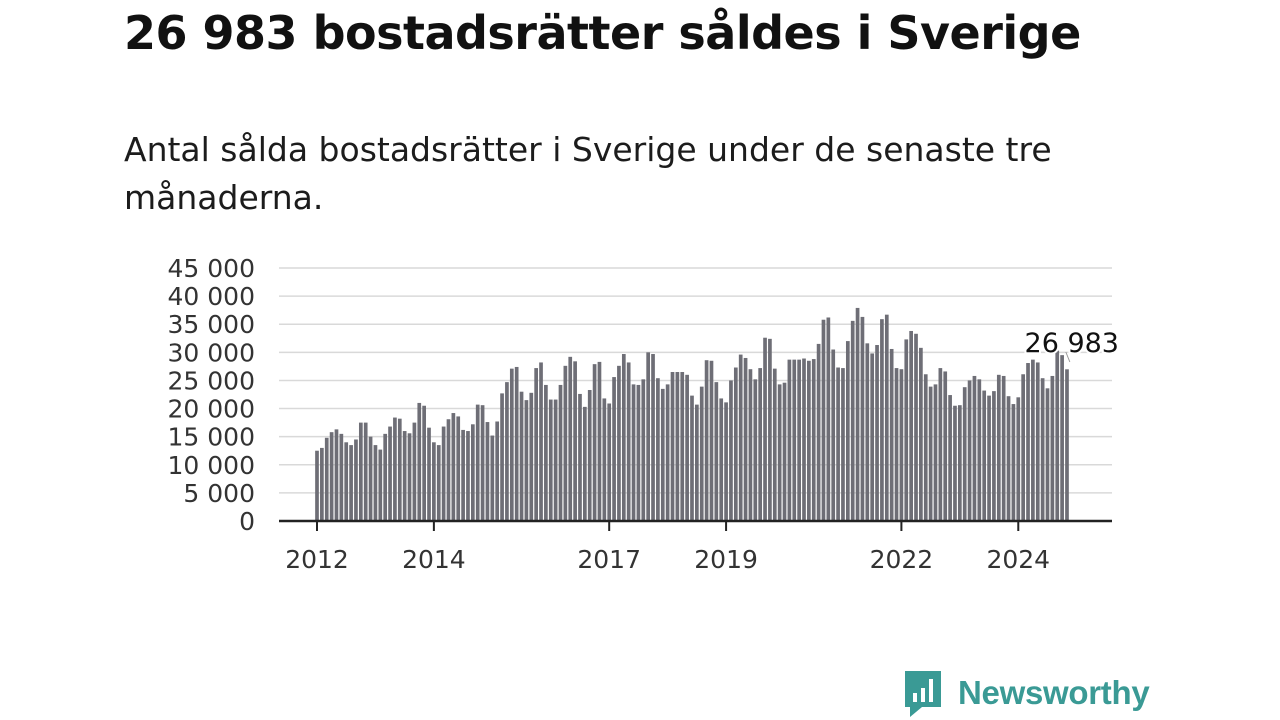  What do you see at coordinates (211, 296) in the screenshot?
I see `y-tick-label: 40 000` at bounding box center [211, 296].